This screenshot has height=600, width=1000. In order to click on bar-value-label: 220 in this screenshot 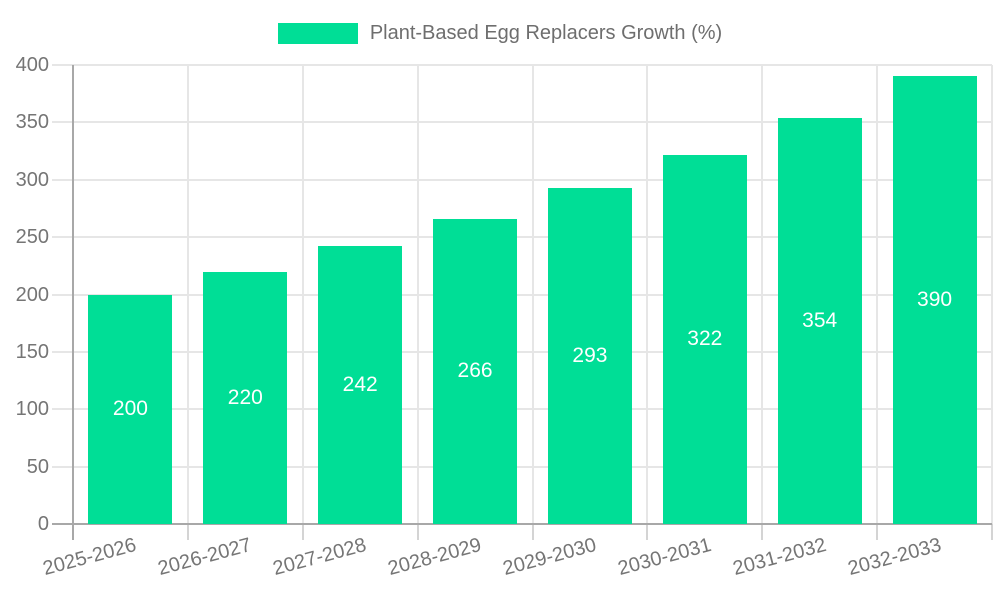, I will do `click(245, 397)`.